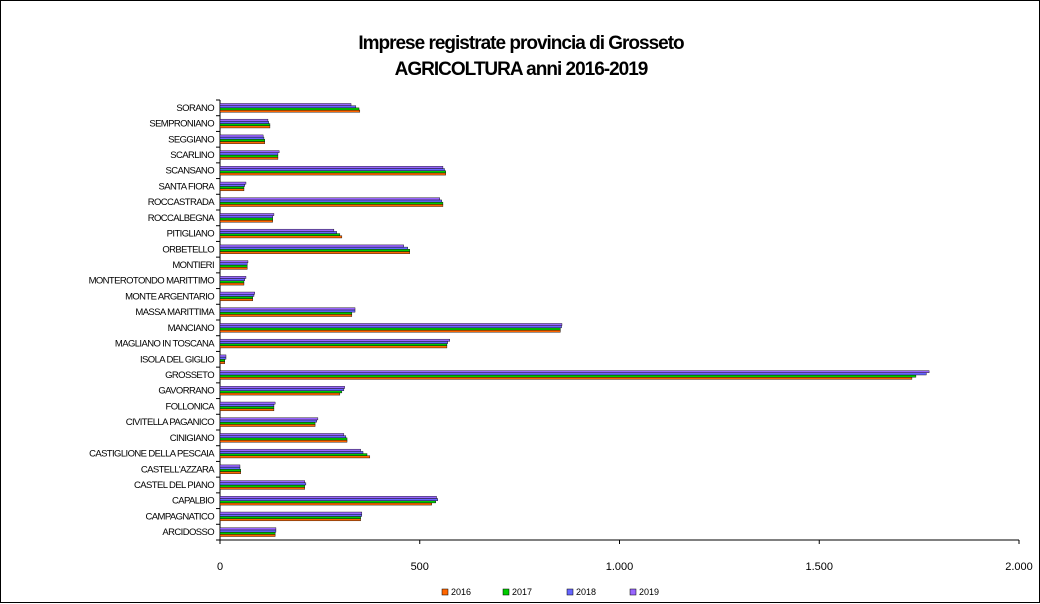  I want to click on x-tick-label: 2.000, so click(1019, 567).